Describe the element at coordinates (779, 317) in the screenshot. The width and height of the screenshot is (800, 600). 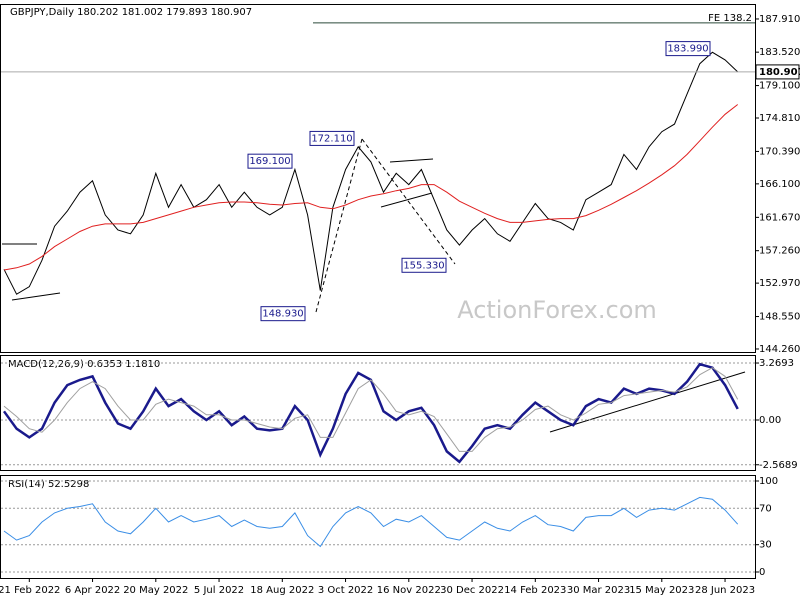
I see `y-tick-label: 148.550` at that location.